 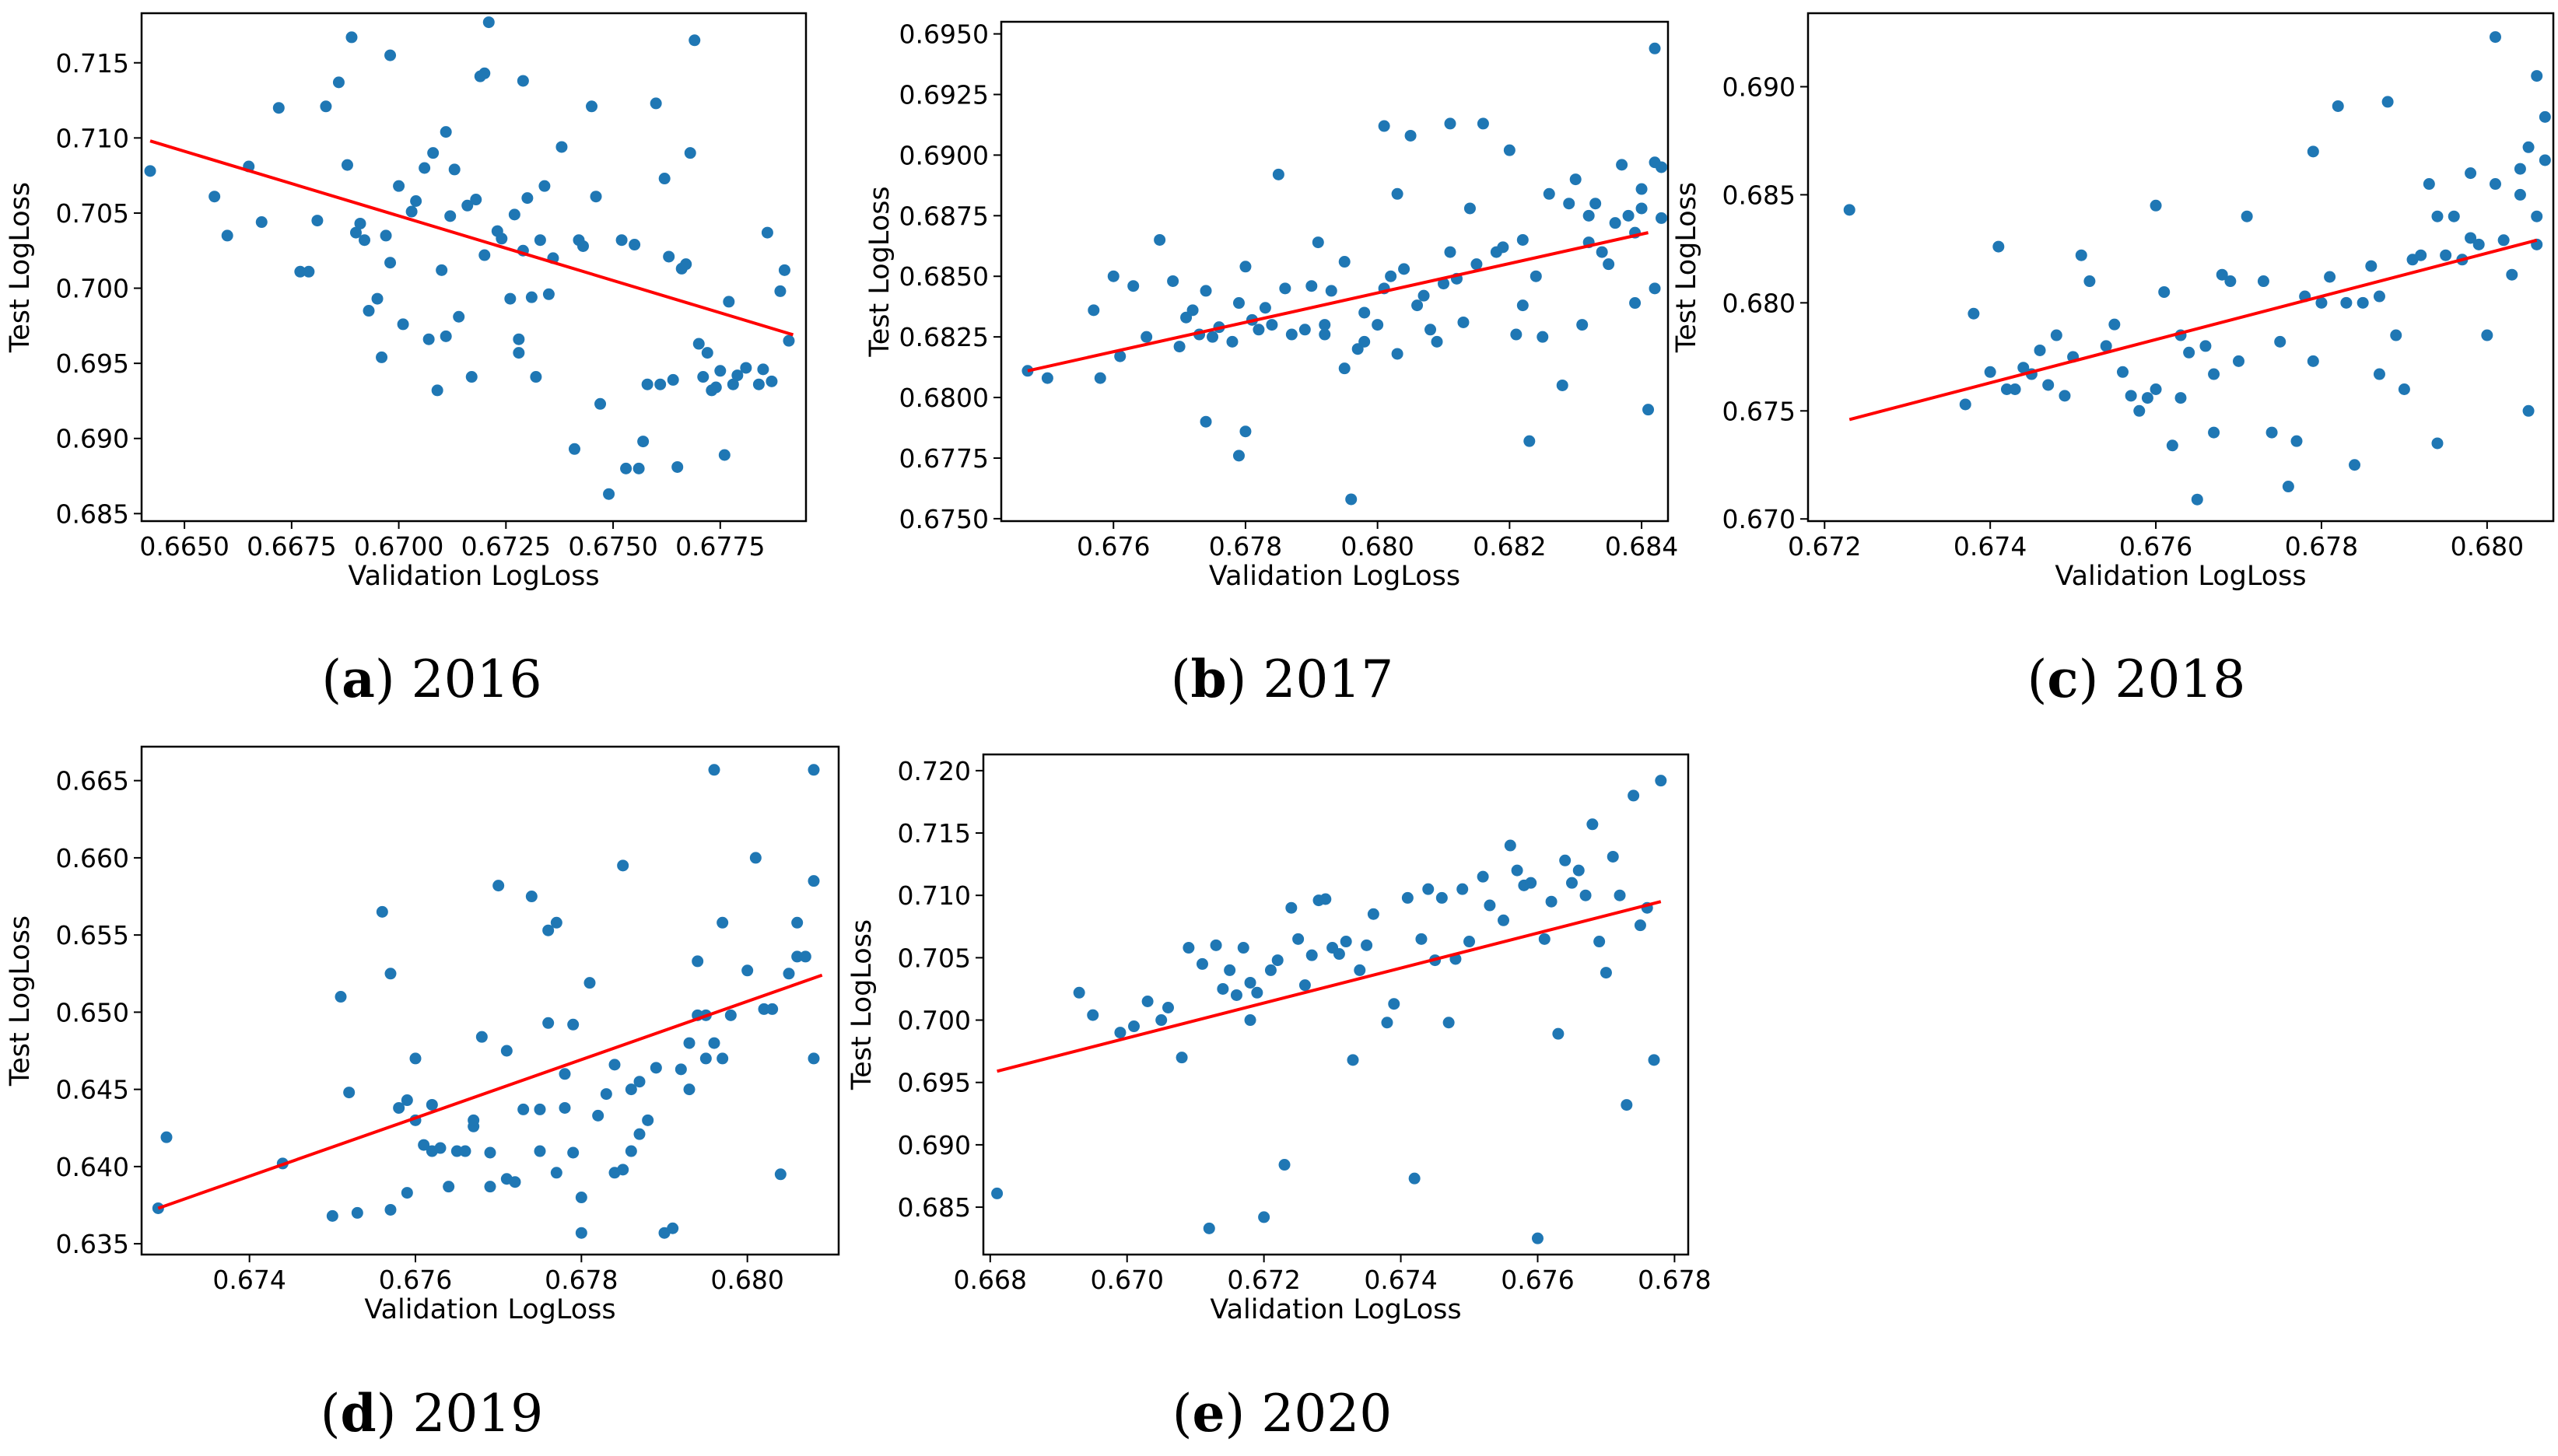 What do you see at coordinates (92, 858) in the screenshot?
I see `y-tick-label: 0.660` at bounding box center [92, 858].